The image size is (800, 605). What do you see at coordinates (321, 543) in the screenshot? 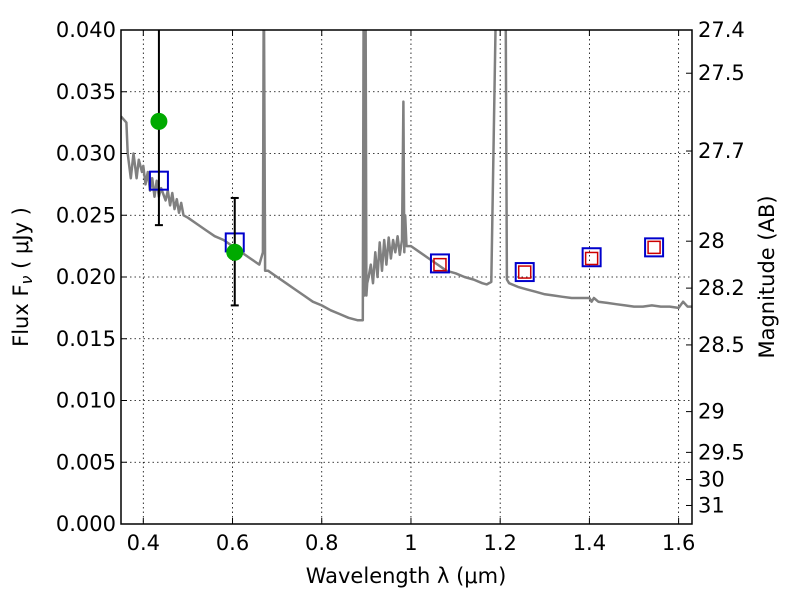
I see `x-tick-label: 0.8` at bounding box center [321, 543].